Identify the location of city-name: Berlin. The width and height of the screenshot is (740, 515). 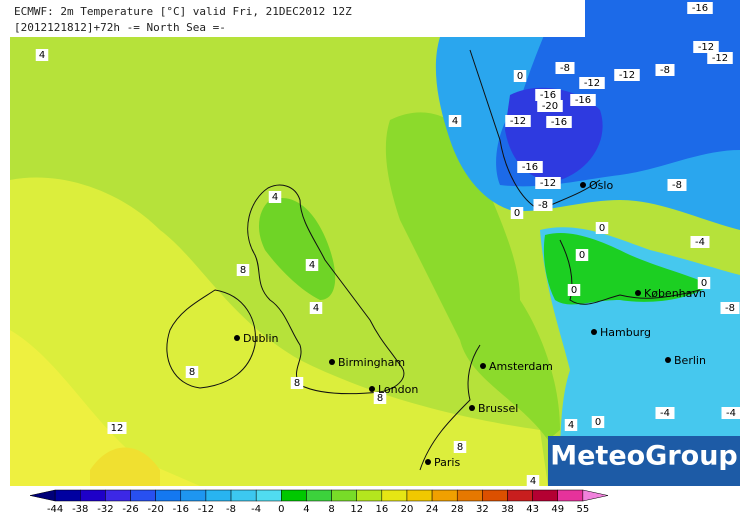
(690, 360).